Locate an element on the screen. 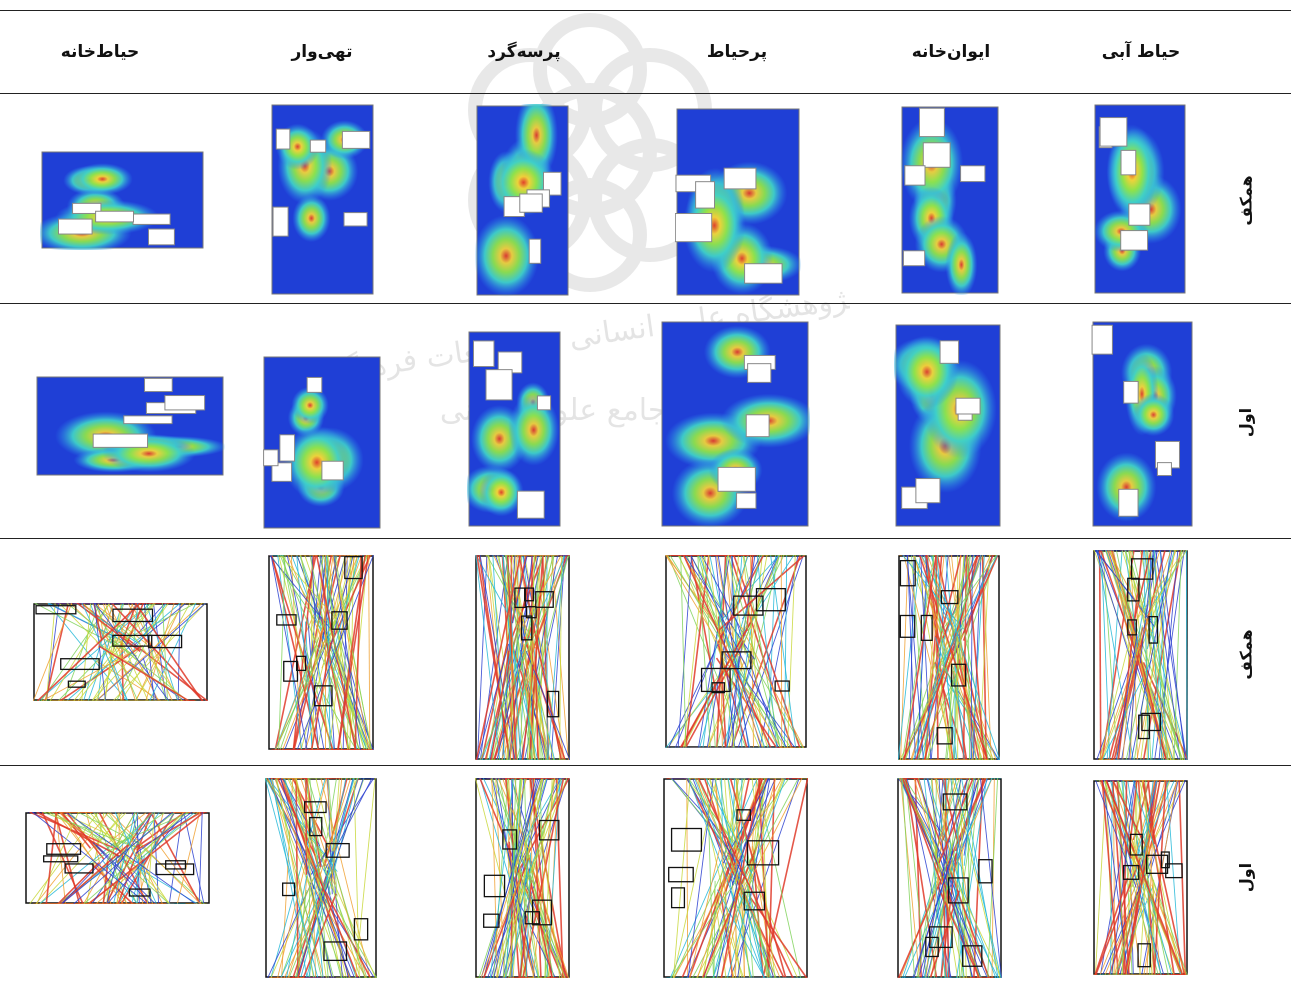  isovist-first-eyvan-khaneh is located at coordinates (949, 878).